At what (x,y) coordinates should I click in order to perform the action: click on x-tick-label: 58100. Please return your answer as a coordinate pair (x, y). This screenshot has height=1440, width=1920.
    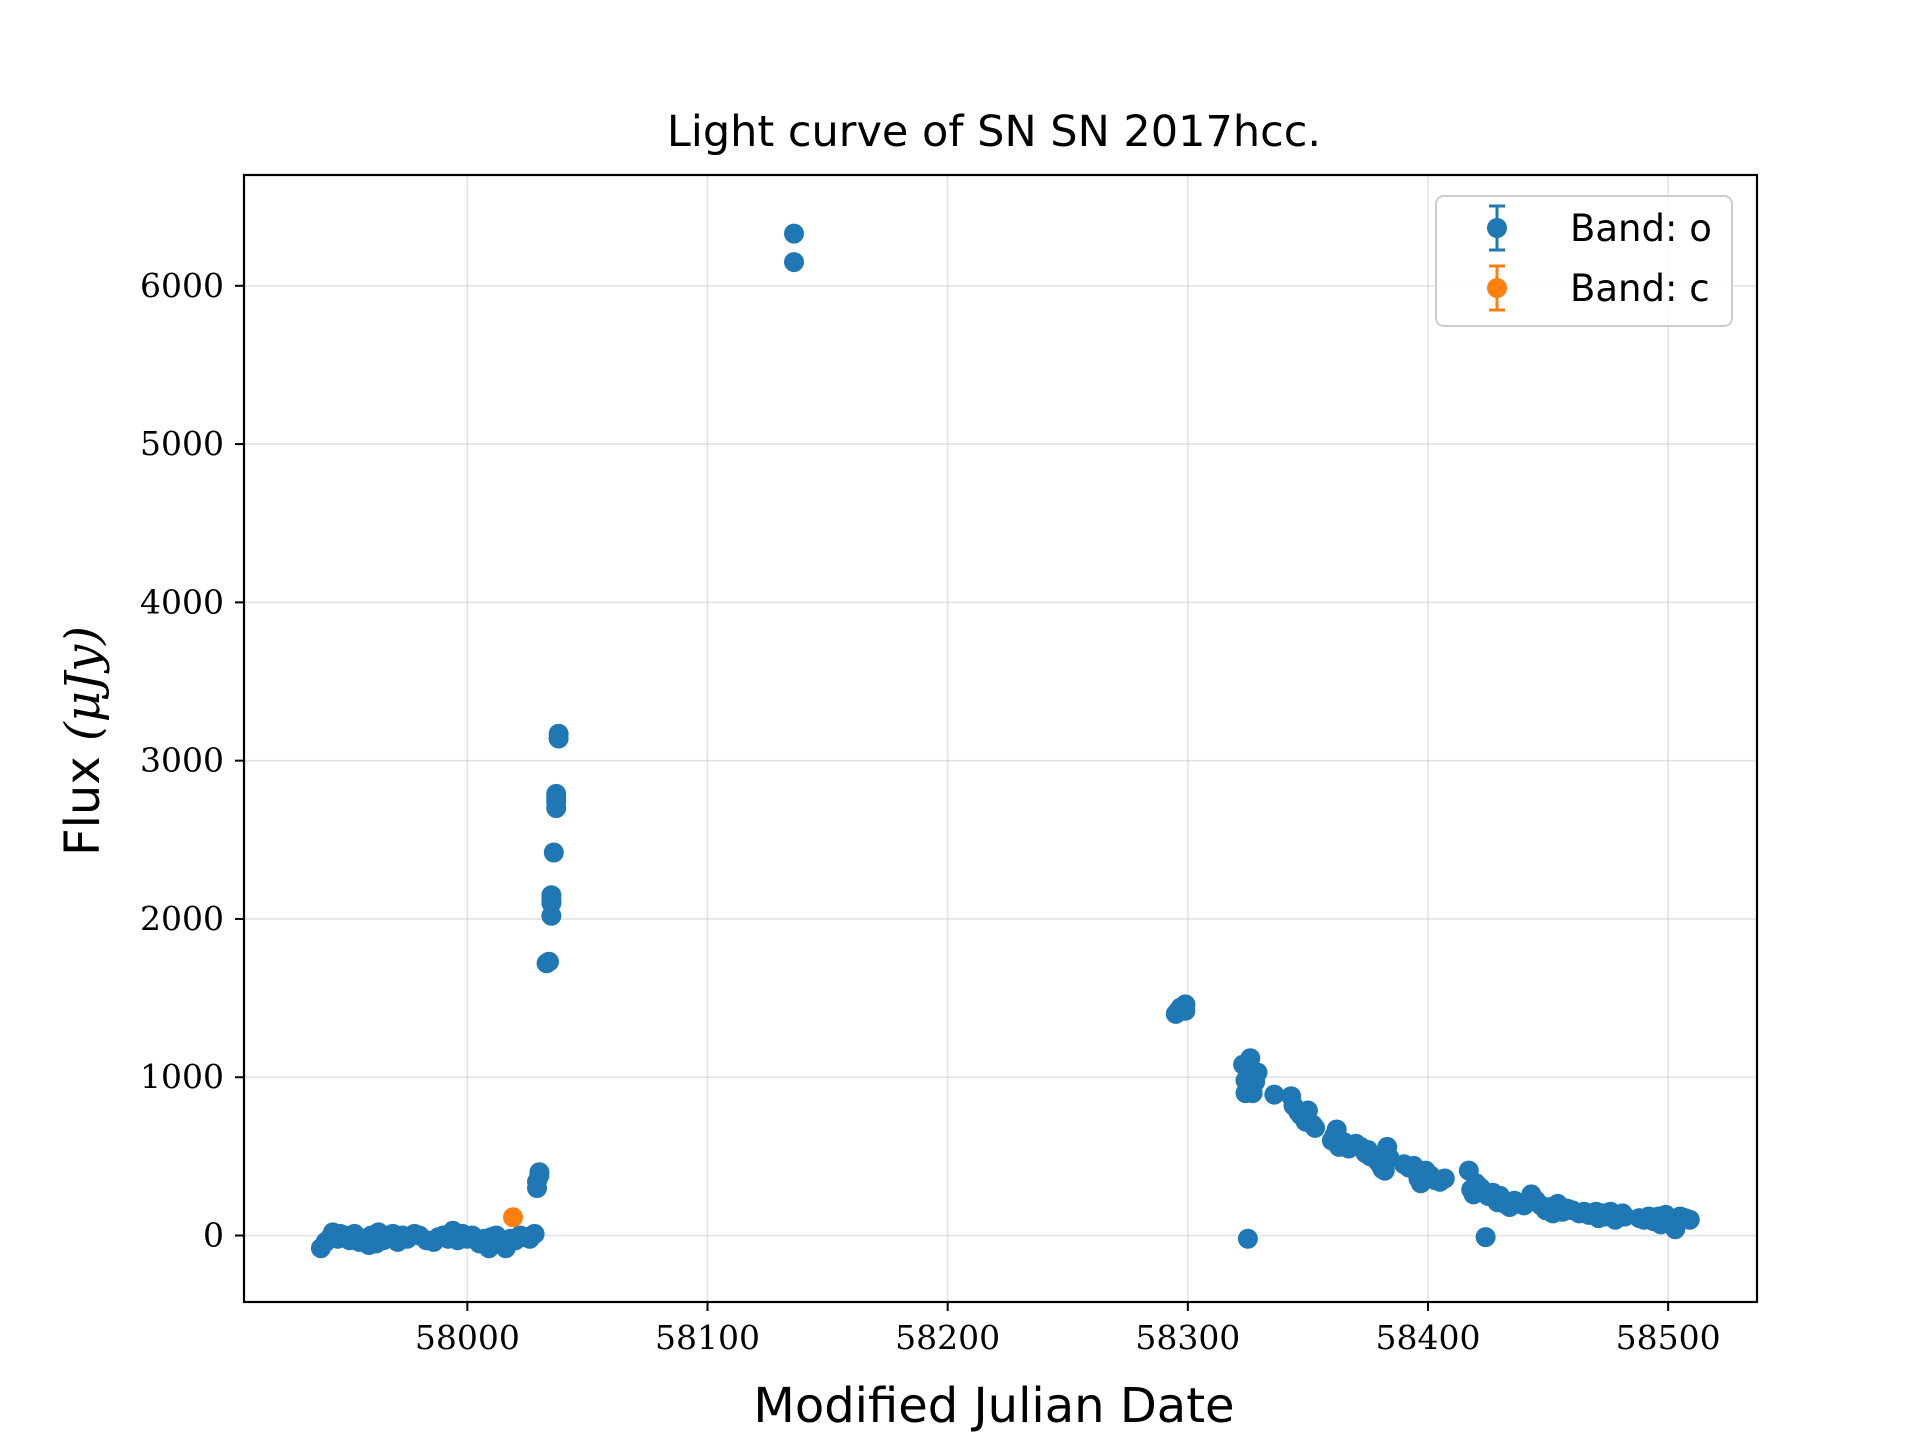
    Looking at the image, I should click on (707, 1337).